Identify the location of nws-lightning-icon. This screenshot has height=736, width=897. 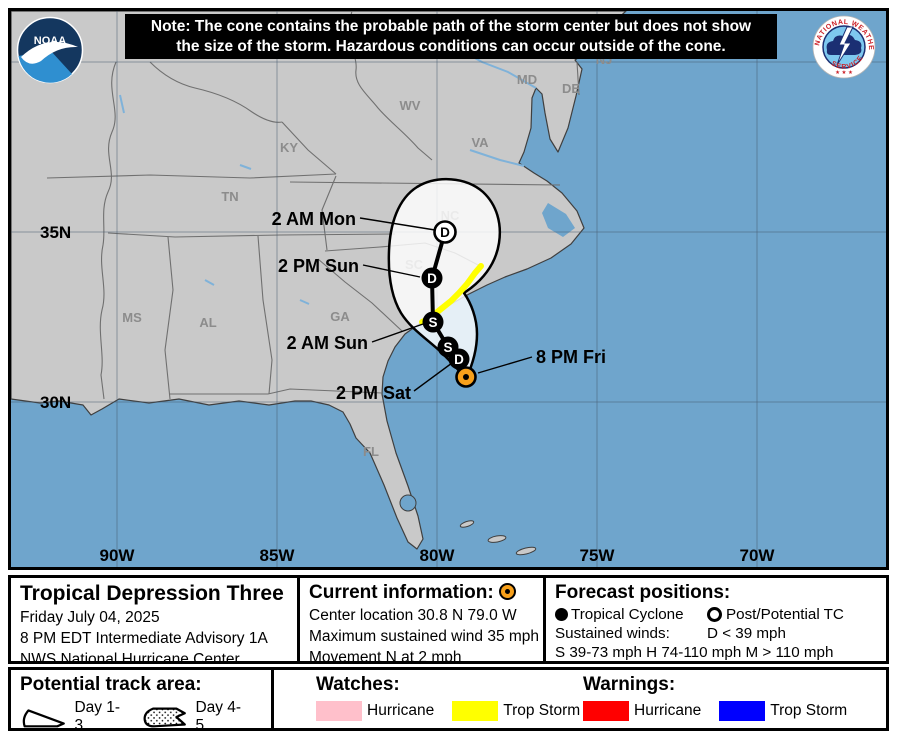
(845, 46).